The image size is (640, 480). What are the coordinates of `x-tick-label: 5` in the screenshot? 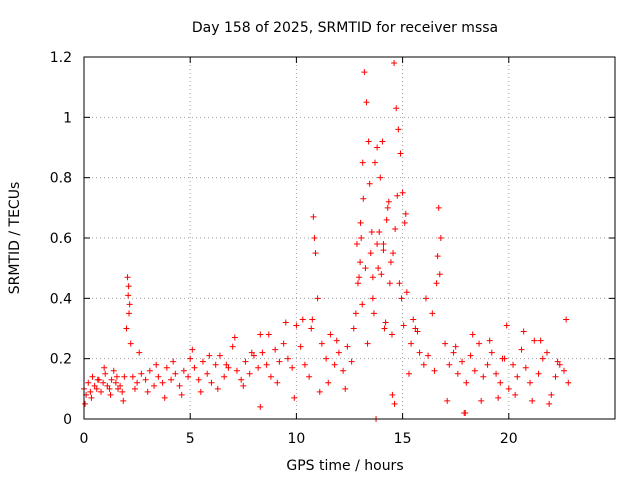 It's located at (190, 439).